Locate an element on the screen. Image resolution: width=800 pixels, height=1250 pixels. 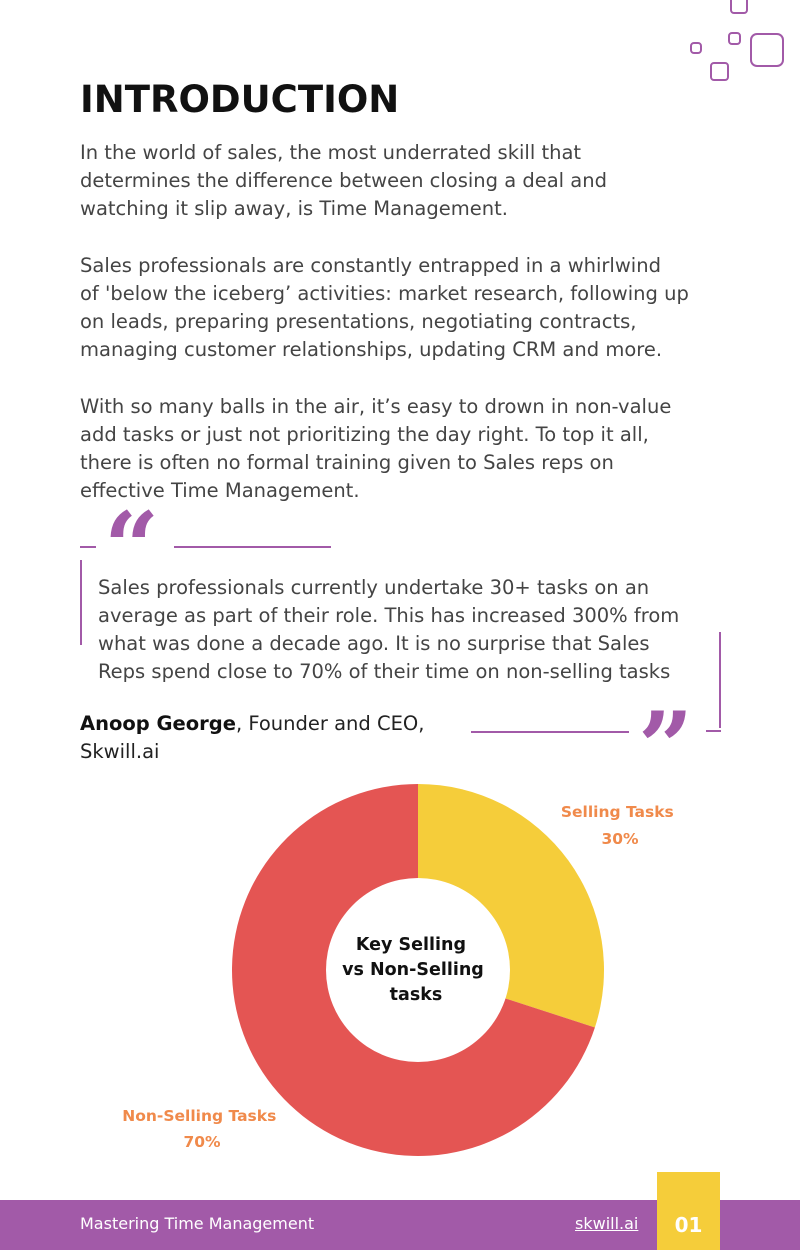
quote-border-left-top is located at coordinates (88, 547).